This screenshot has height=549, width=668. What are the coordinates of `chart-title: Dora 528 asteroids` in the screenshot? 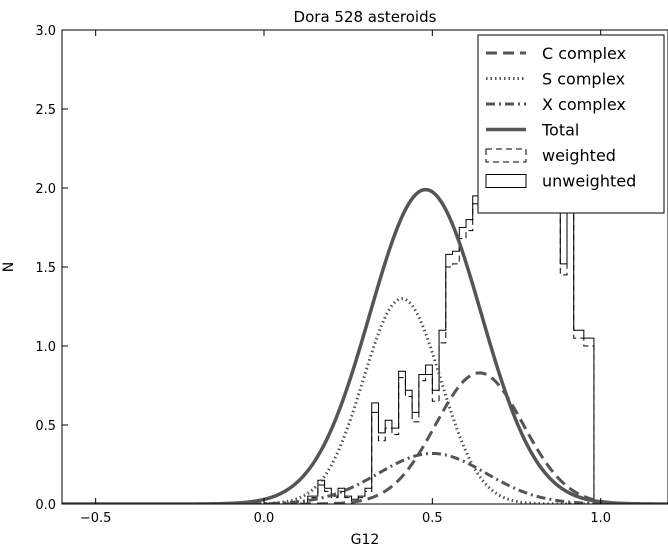 It's located at (365, 17).